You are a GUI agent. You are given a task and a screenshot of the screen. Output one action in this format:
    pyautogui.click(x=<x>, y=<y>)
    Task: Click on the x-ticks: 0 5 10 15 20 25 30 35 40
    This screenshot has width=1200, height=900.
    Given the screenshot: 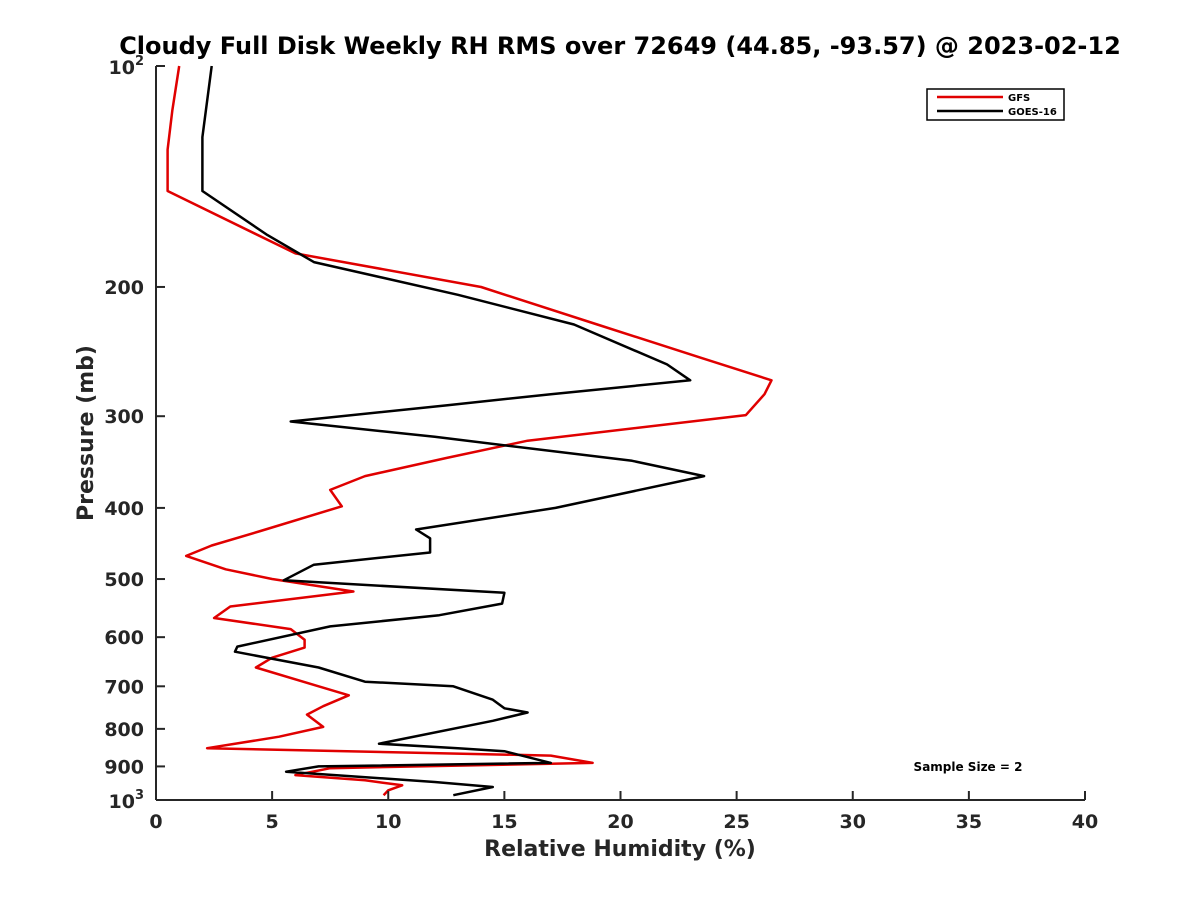 What is the action you would take?
    pyautogui.click(x=623, y=812)
    